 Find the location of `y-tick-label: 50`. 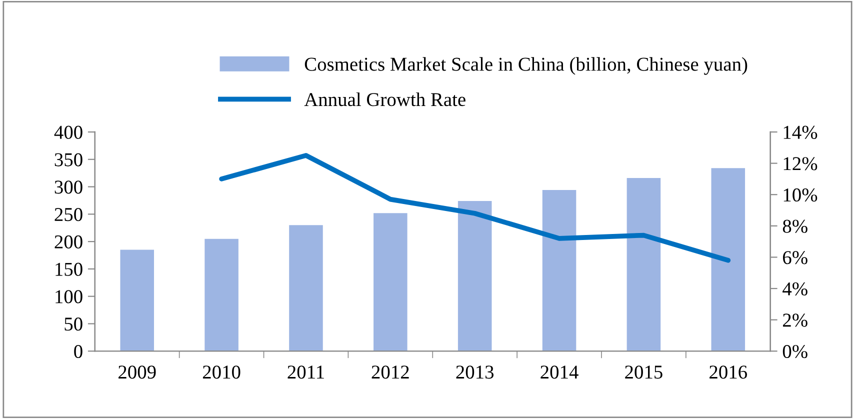

y-tick-label: 50 is located at coordinates (73, 324).